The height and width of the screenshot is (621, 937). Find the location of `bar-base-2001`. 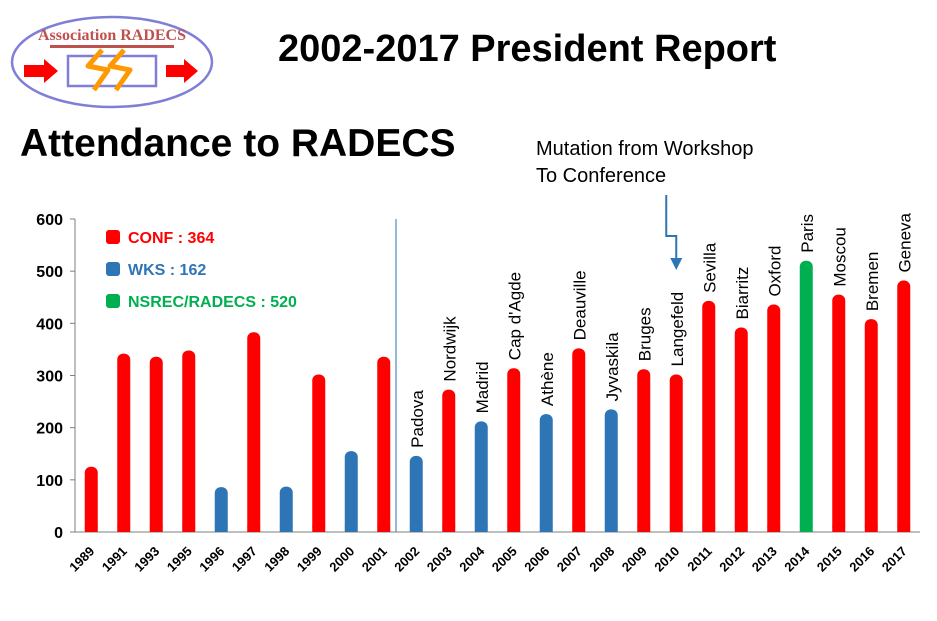

bar-base-2001 is located at coordinates (384, 529).